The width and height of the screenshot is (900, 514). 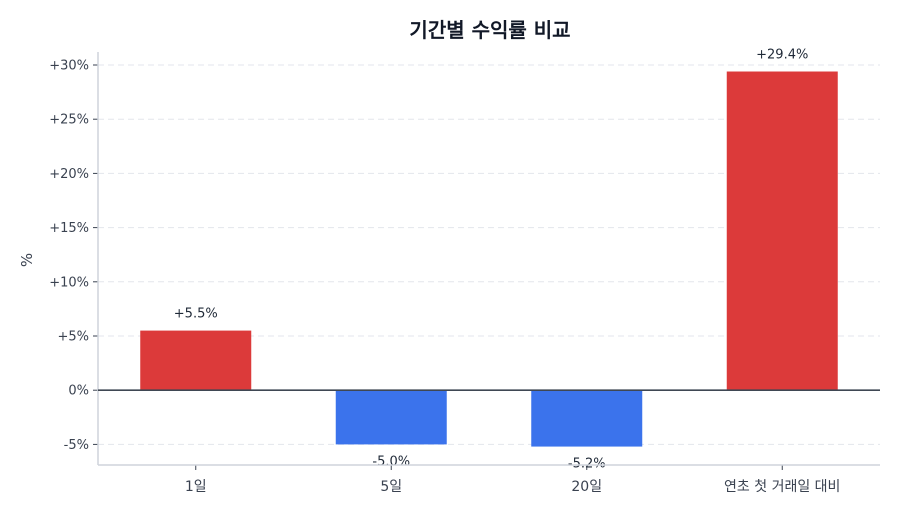 I want to click on data-label: -5.2%, so click(x=587, y=464).